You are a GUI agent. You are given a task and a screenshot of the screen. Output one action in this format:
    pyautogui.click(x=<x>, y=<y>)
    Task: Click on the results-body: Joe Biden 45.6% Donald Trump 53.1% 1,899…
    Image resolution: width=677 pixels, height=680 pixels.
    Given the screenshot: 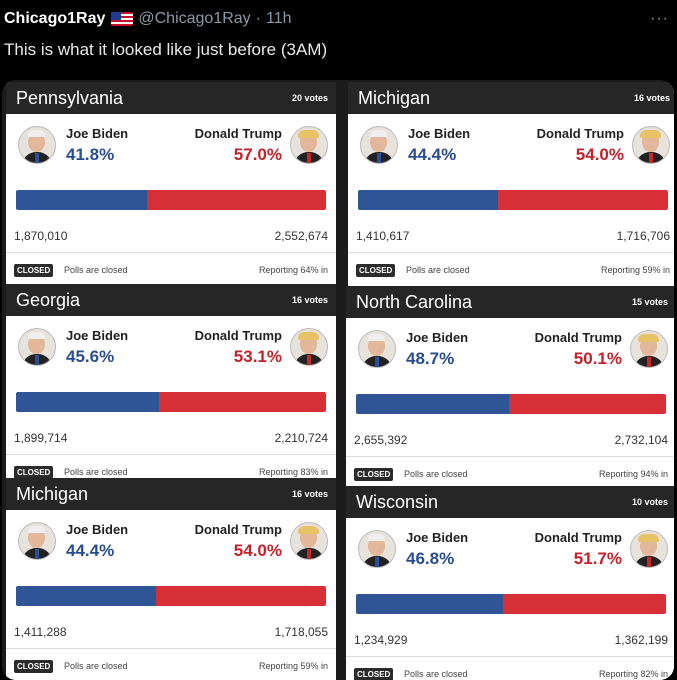 What is the action you would take?
    pyautogui.click(x=171, y=405)
    